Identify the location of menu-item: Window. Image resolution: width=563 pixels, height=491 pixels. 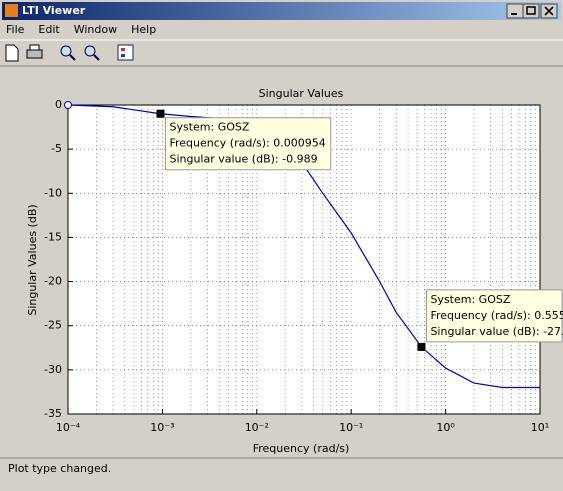
(95, 29).